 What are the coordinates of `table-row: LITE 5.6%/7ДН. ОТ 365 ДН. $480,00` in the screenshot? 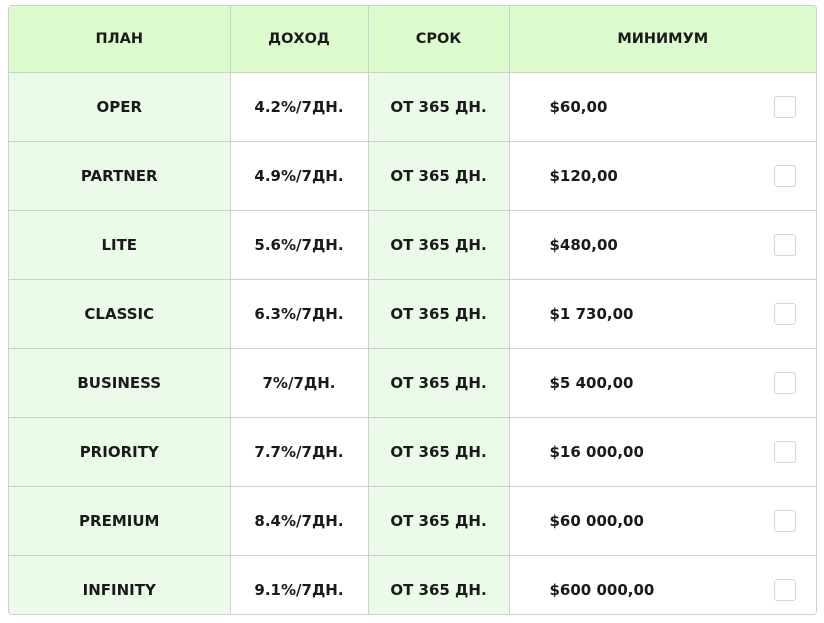 It's located at (412, 245).